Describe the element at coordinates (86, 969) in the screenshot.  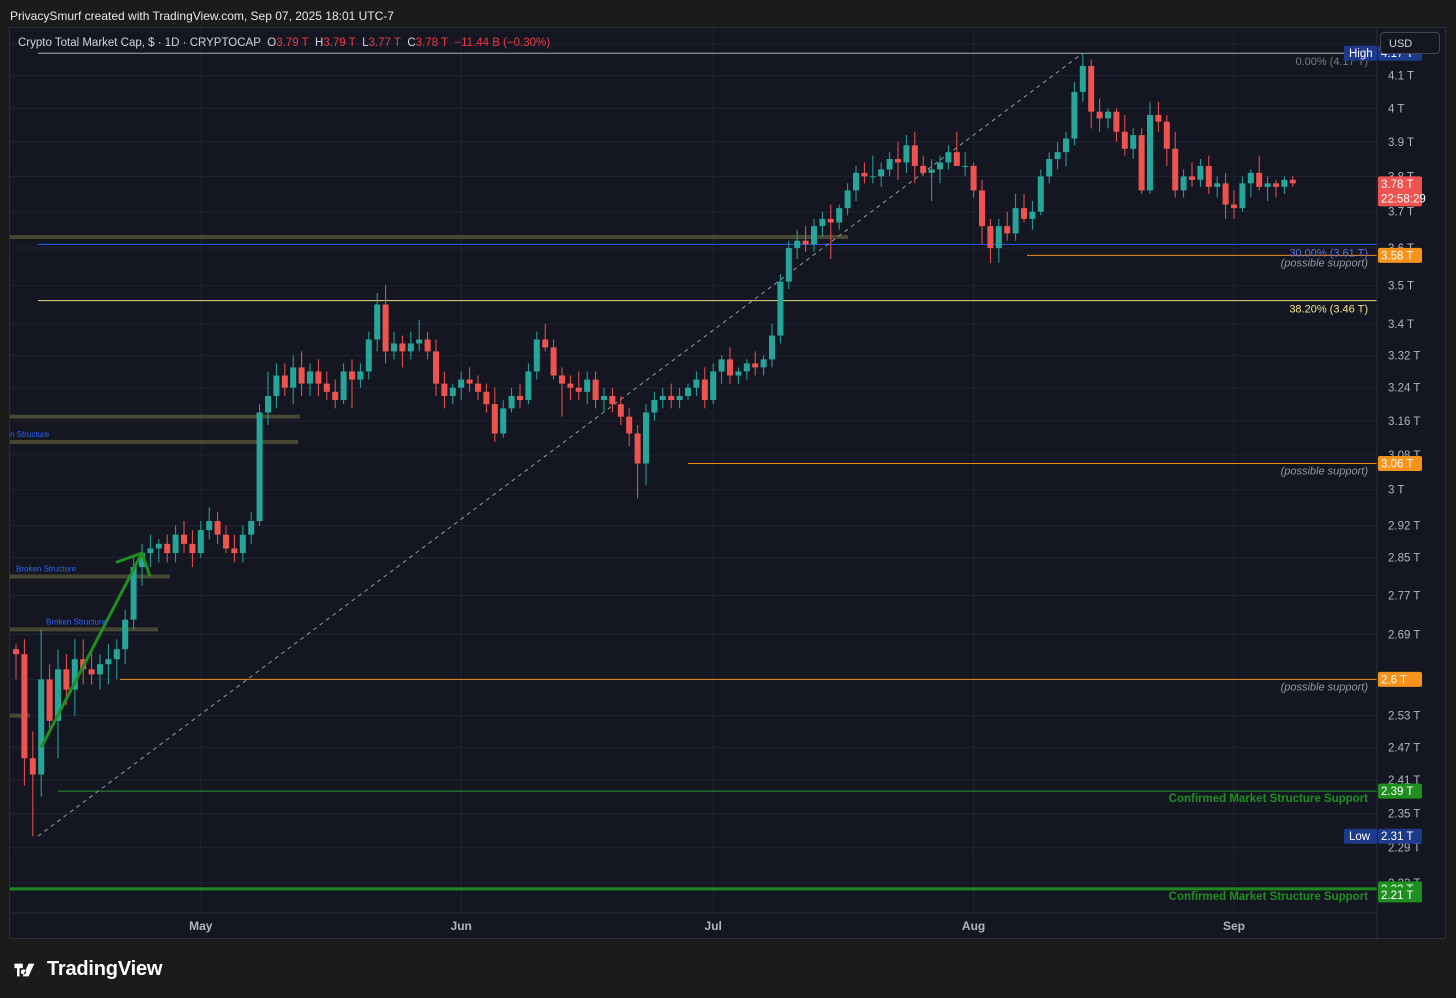
I see `tradingview-logo: TradingView` at that location.